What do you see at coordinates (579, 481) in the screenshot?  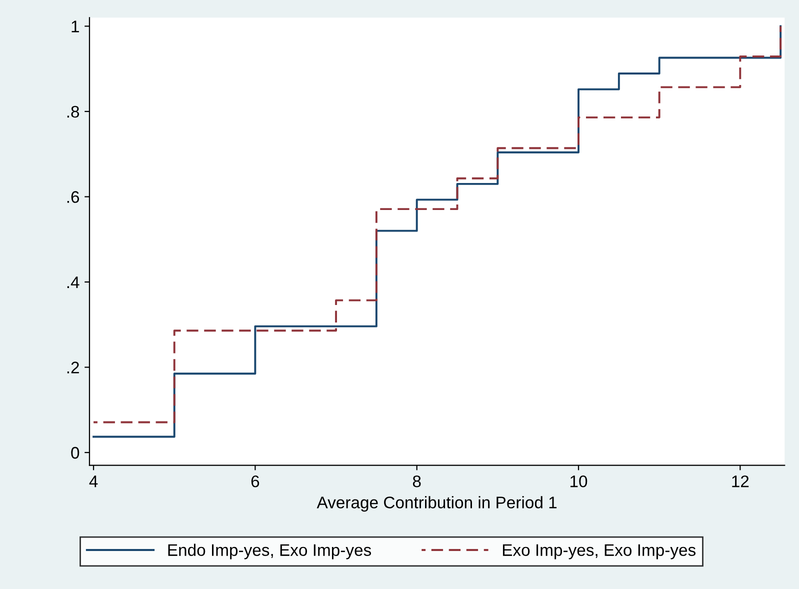 I see `x-tick-label: 10` at bounding box center [579, 481].